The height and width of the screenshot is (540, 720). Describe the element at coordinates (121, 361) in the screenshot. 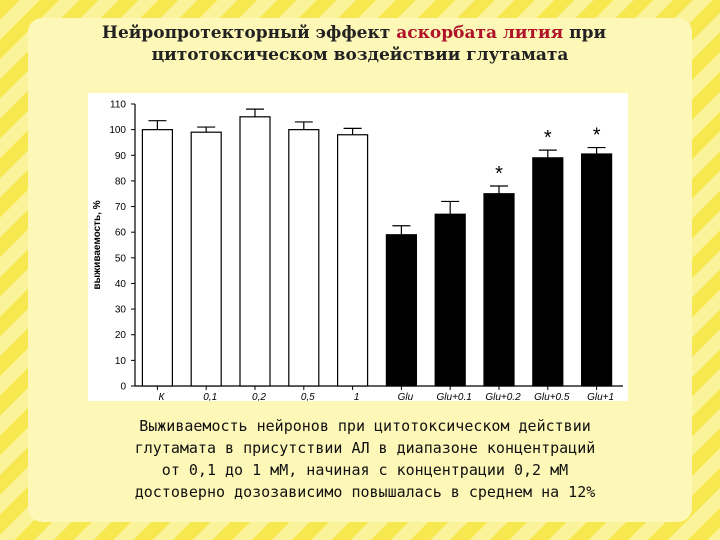

I see `y-tick-label: 10` at that location.